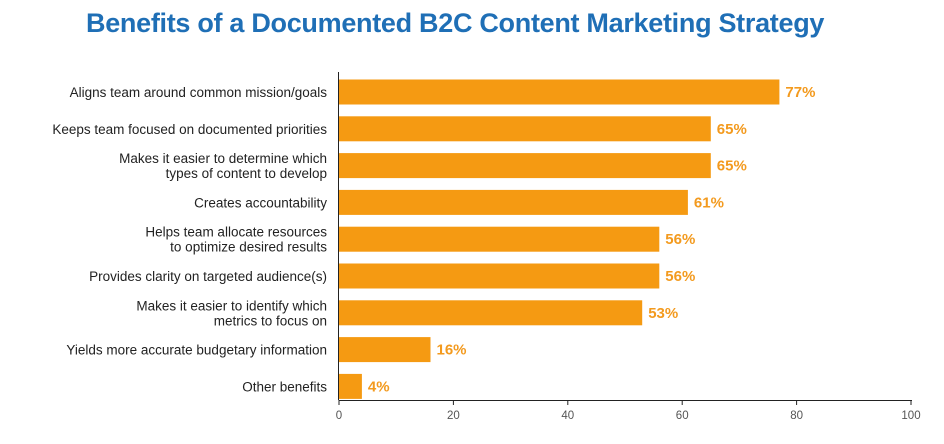  I want to click on value-label: 53%, so click(663, 313).